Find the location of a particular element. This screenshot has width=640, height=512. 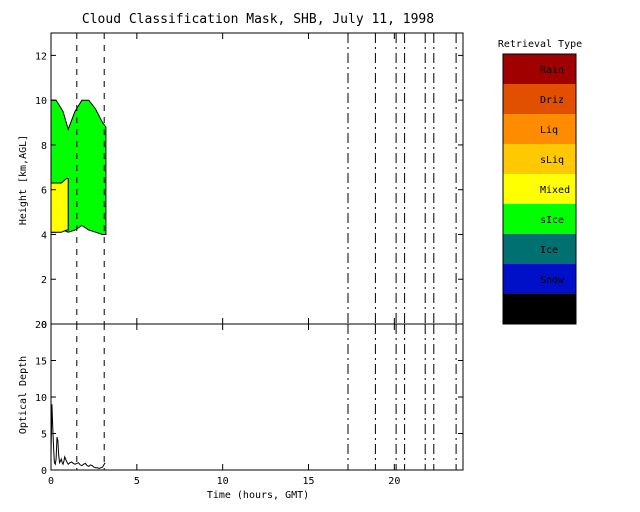

bottom-y-tick-label: 10 is located at coordinates (41, 398).